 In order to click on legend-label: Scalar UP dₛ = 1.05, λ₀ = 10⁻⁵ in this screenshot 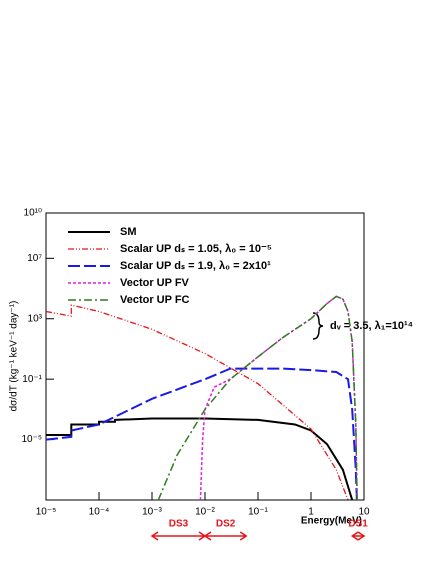, I will do `click(196, 249)`.